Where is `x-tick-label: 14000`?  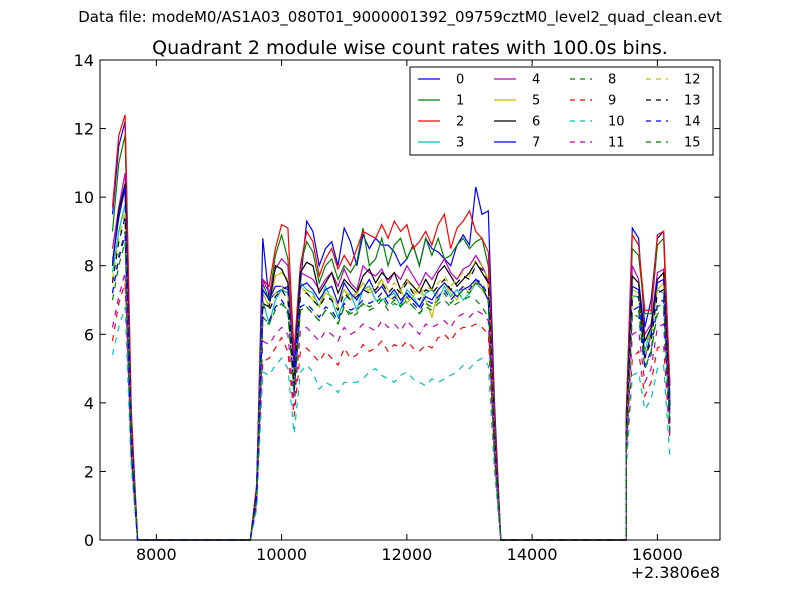
x-tick-label: 14000 is located at coordinates (532, 554).